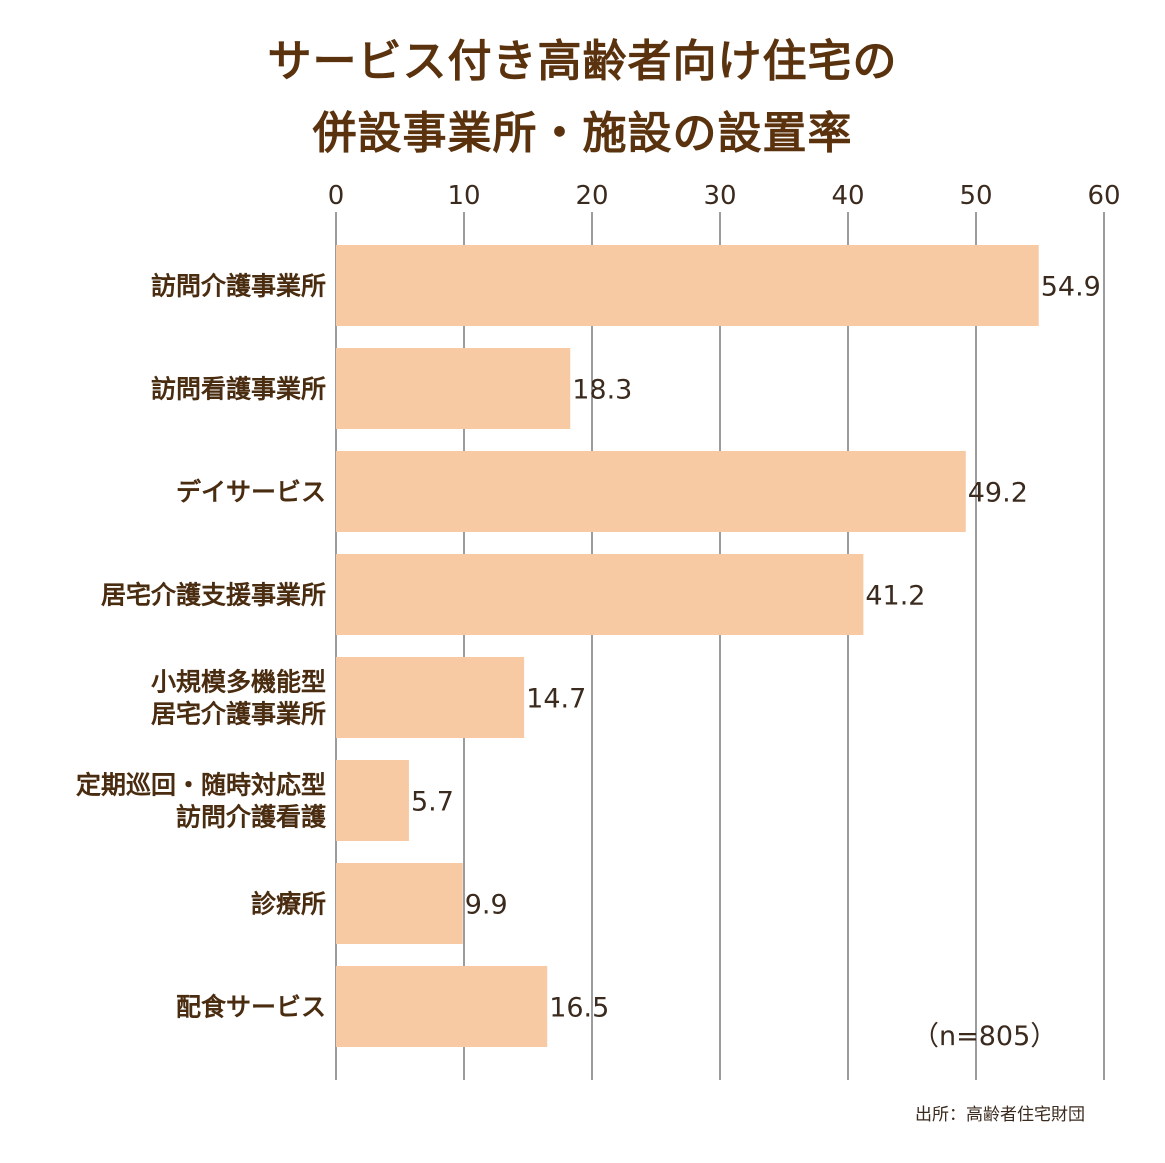 The image size is (1165, 1163). Describe the element at coordinates (238, 714) in the screenshot. I see `category-label: 居宅介護事業所` at that location.